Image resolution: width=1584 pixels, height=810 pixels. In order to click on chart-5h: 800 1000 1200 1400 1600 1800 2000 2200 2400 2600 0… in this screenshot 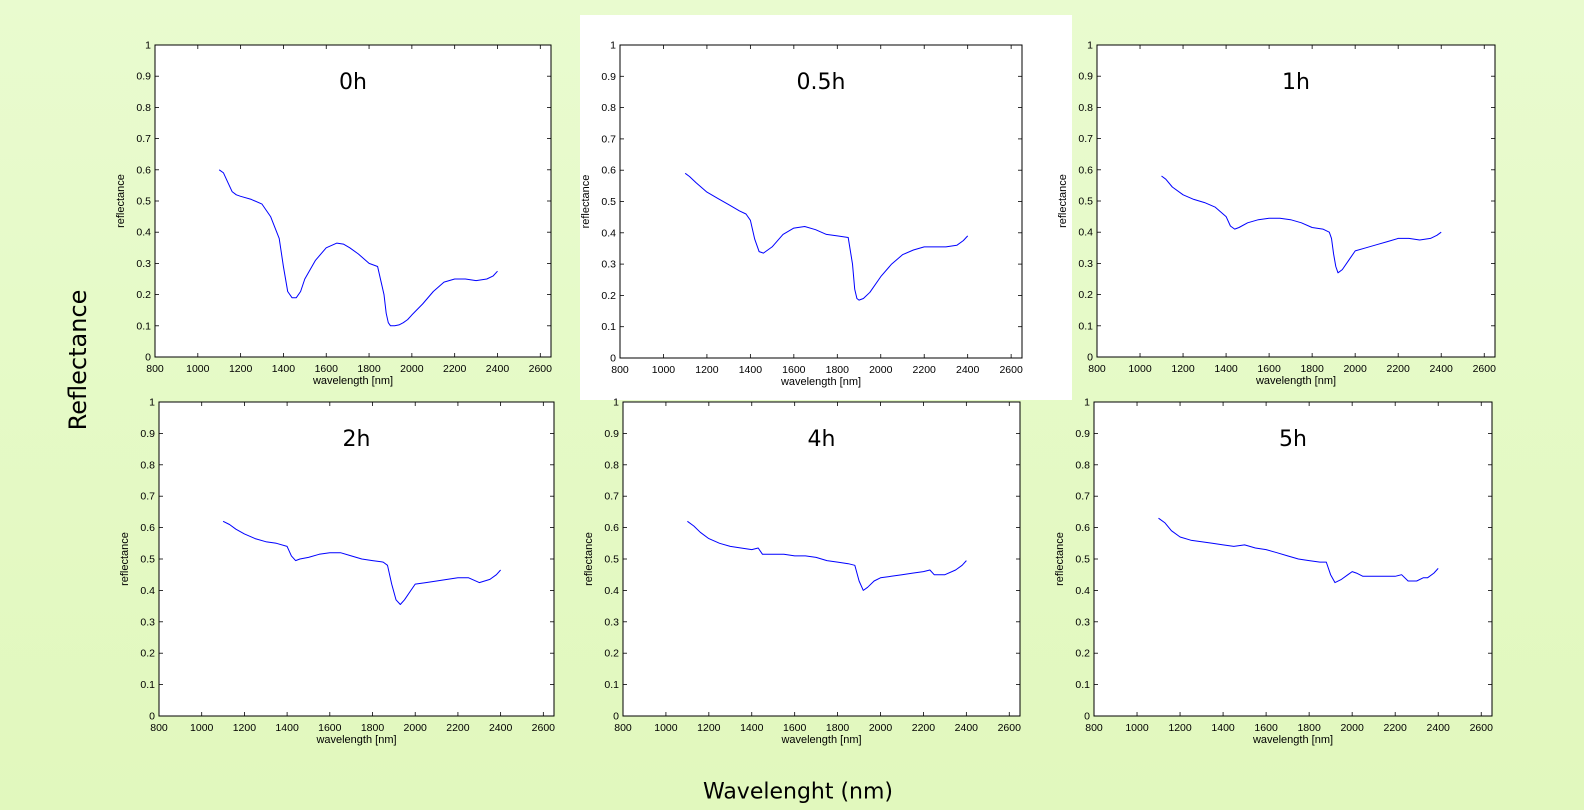, I will do `click(1273, 572)`.